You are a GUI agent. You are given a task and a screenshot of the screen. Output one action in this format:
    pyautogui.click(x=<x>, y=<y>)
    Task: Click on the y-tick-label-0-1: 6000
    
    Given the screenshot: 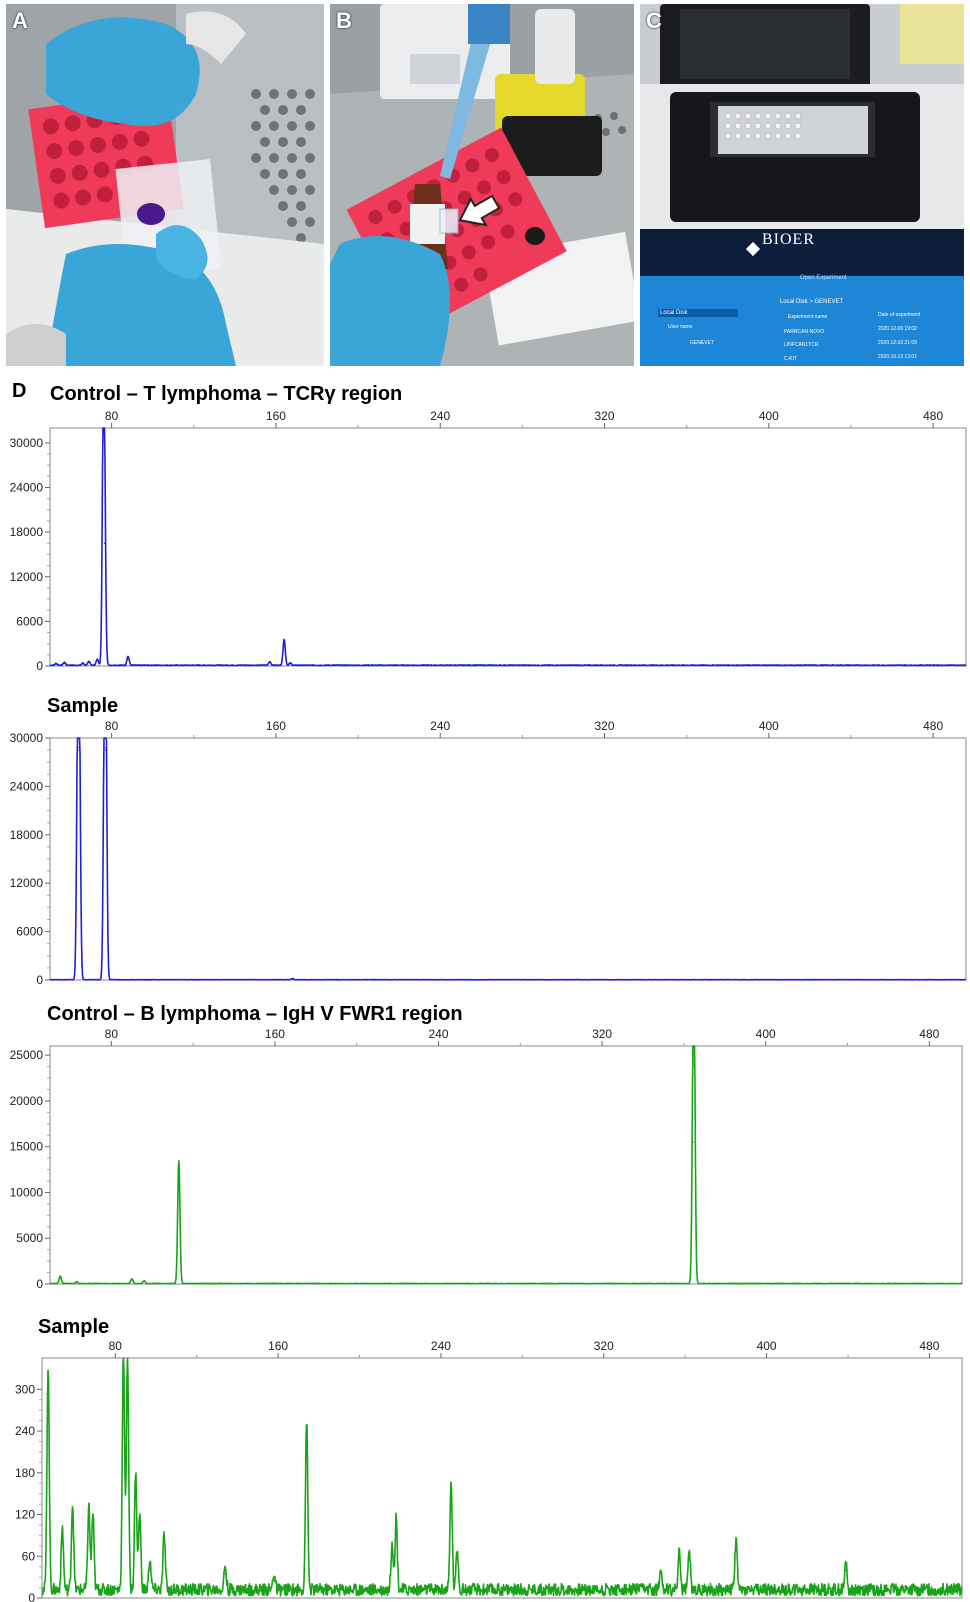 What is the action you would take?
    pyautogui.click(x=29, y=621)
    